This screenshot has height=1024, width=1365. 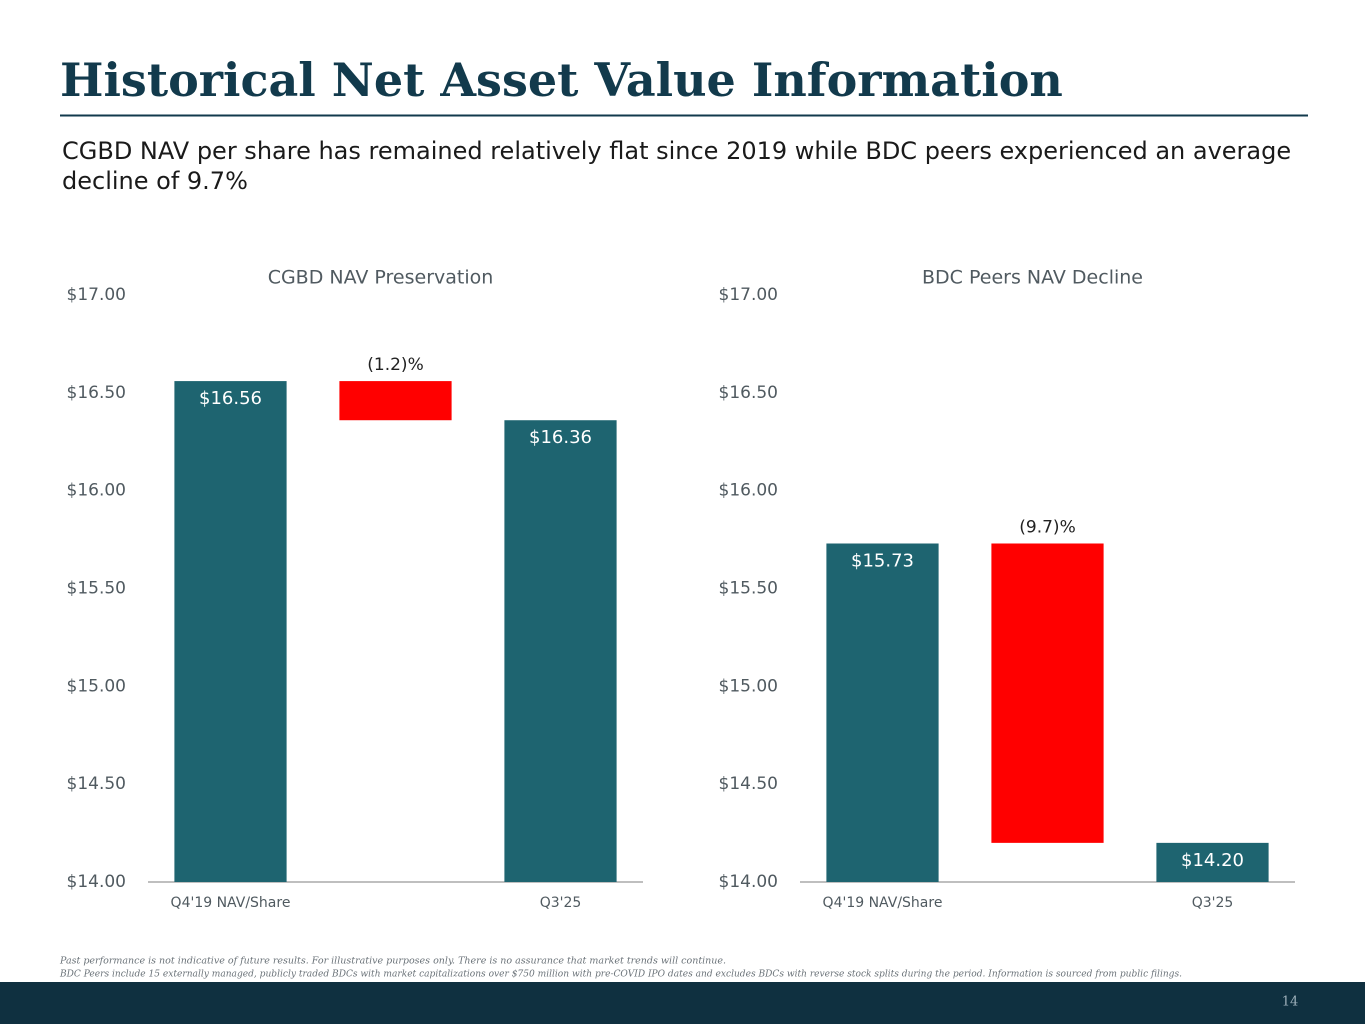 What do you see at coordinates (882, 560) in the screenshot?
I see `value-label: $15.73` at bounding box center [882, 560].